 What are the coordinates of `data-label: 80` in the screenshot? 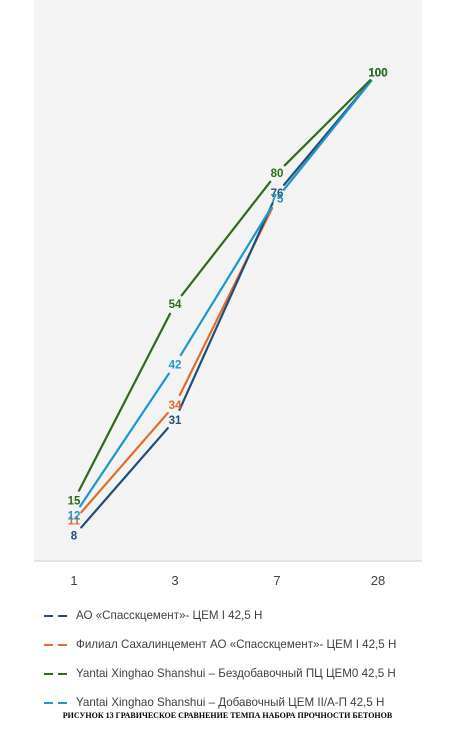 It's located at (277, 174).